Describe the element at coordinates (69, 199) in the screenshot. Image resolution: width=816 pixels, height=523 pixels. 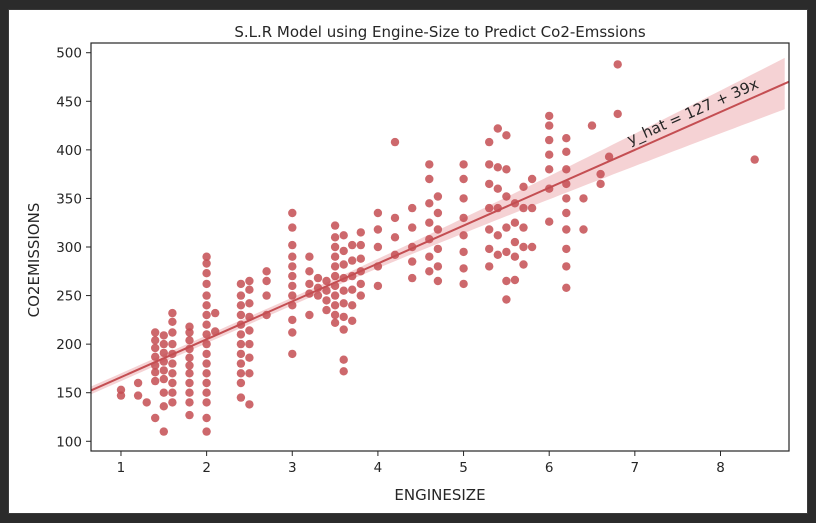
I see `y-tick-label: 350` at that location.